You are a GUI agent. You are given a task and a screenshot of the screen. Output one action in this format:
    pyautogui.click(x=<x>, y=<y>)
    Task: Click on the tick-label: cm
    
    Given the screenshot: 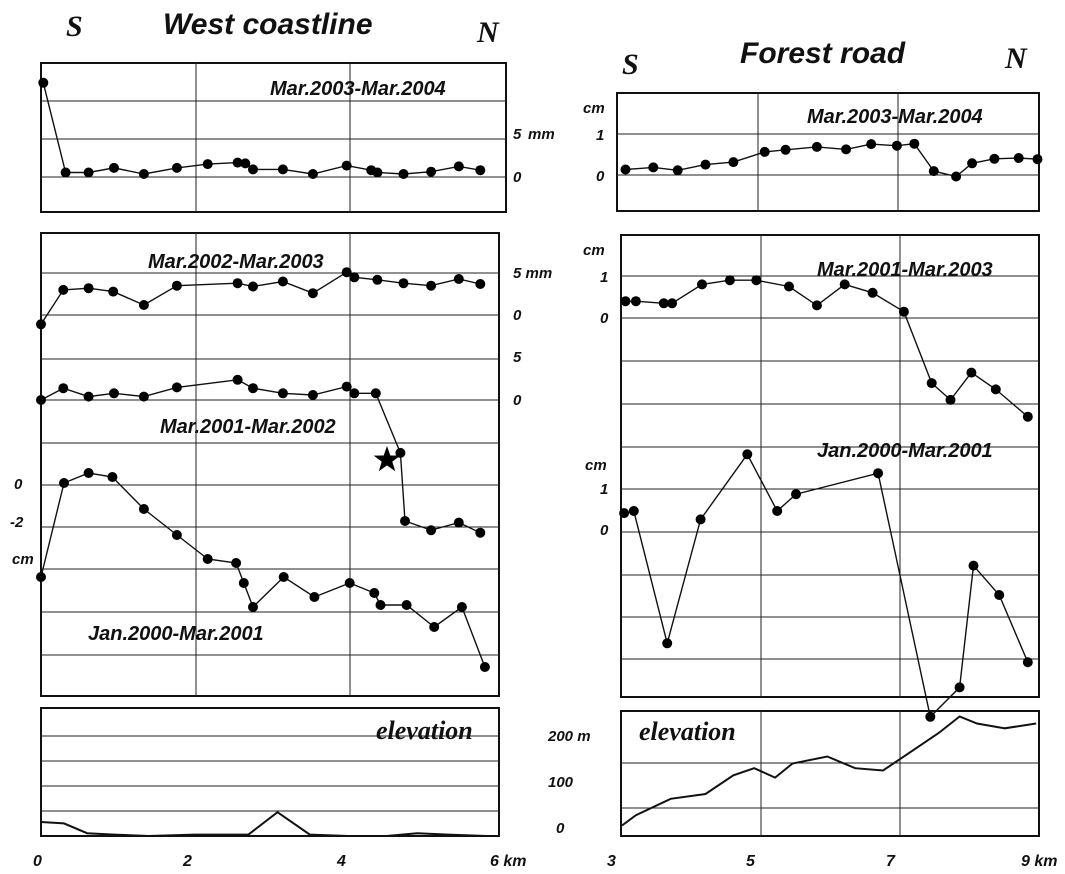 What is the action you would take?
    pyautogui.click(x=596, y=465)
    